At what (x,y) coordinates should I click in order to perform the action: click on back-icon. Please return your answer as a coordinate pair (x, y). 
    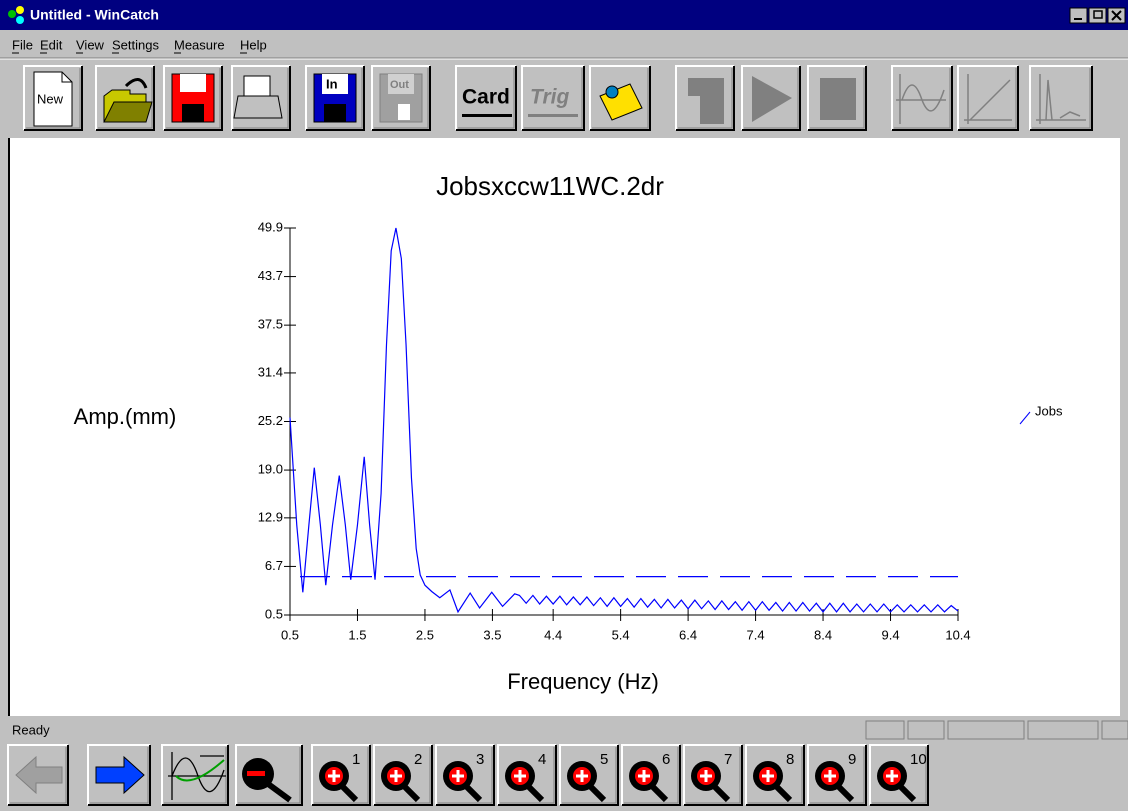
    Looking at the image, I should click on (39, 775).